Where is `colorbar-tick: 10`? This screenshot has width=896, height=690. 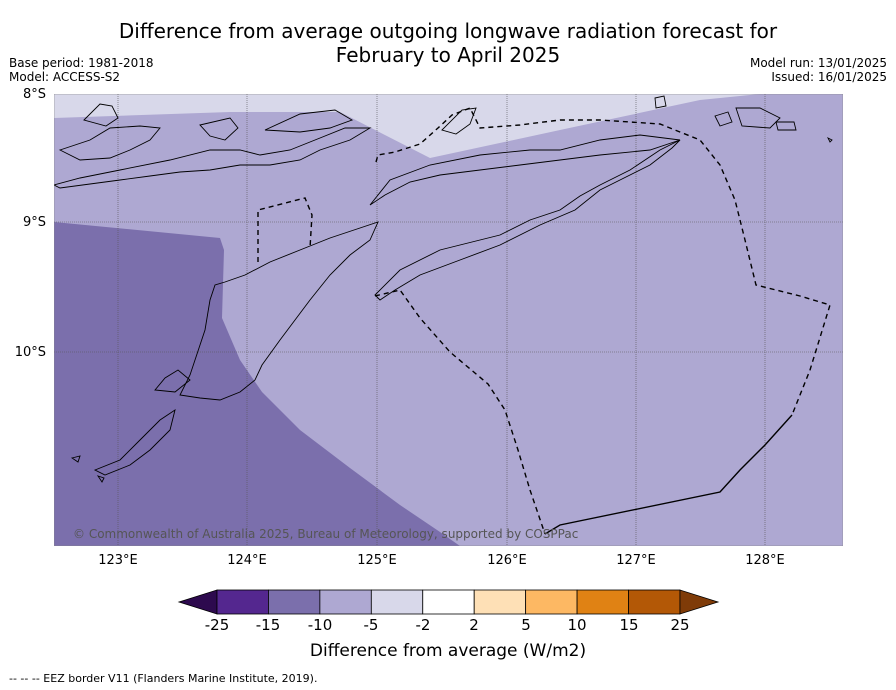 colorbar-tick: 10 is located at coordinates (577, 625).